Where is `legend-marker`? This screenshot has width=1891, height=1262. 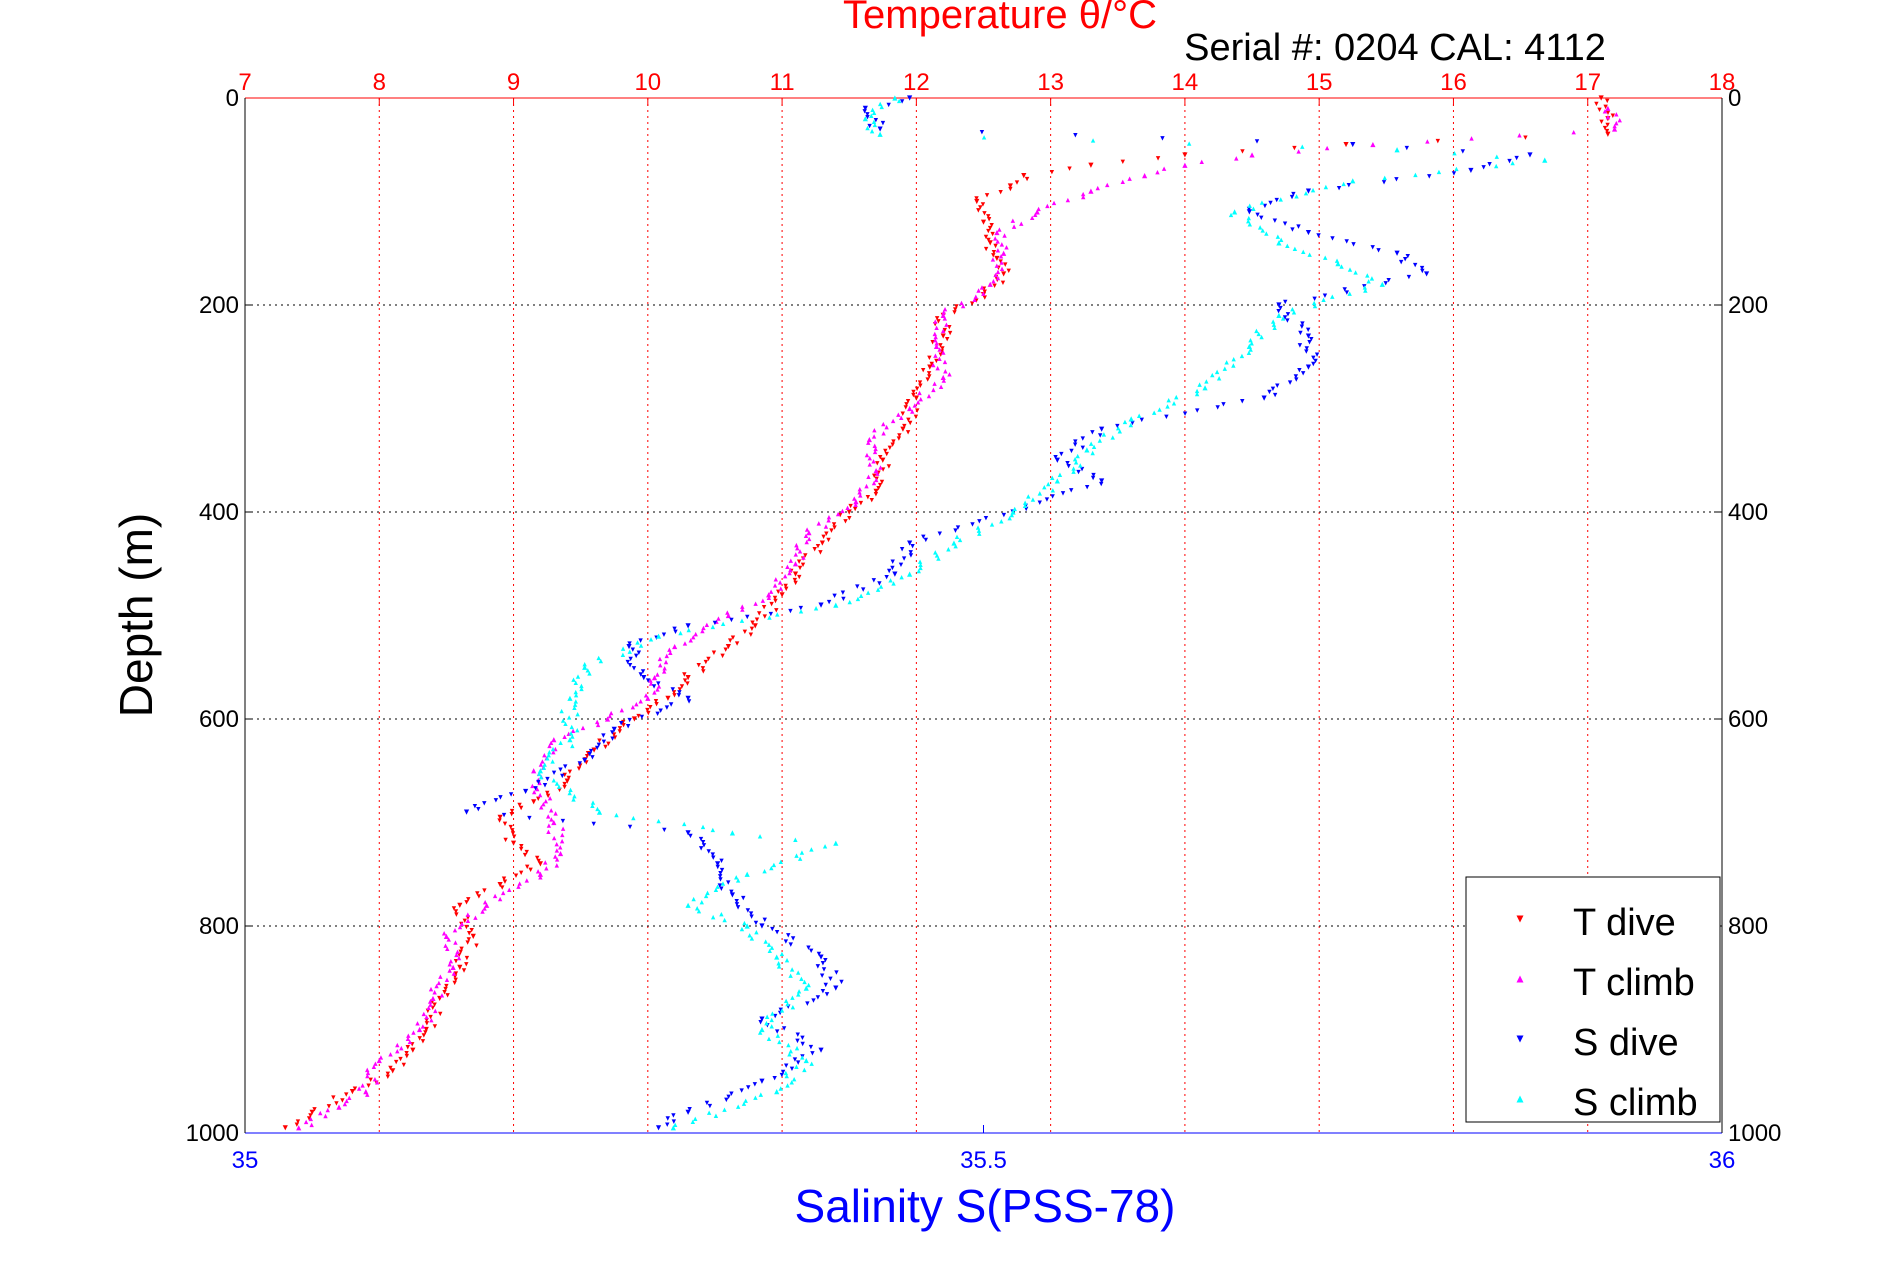
legend-marker is located at coordinates (1520, 1099).